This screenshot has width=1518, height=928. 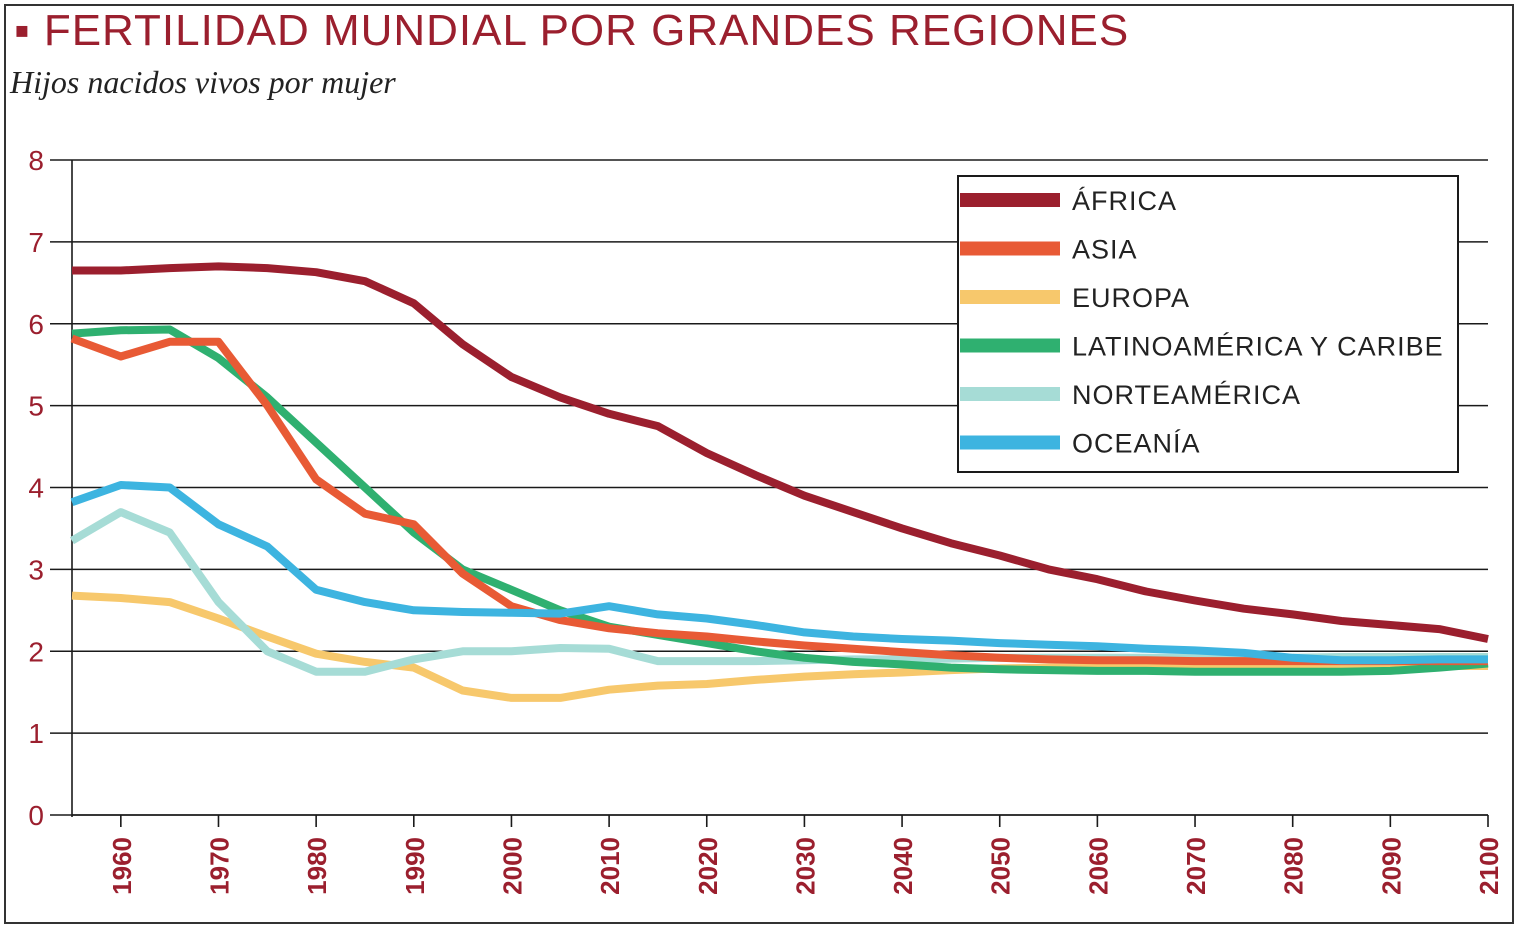 I want to click on x-tick-label: 1980, so click(x=317, y=866).